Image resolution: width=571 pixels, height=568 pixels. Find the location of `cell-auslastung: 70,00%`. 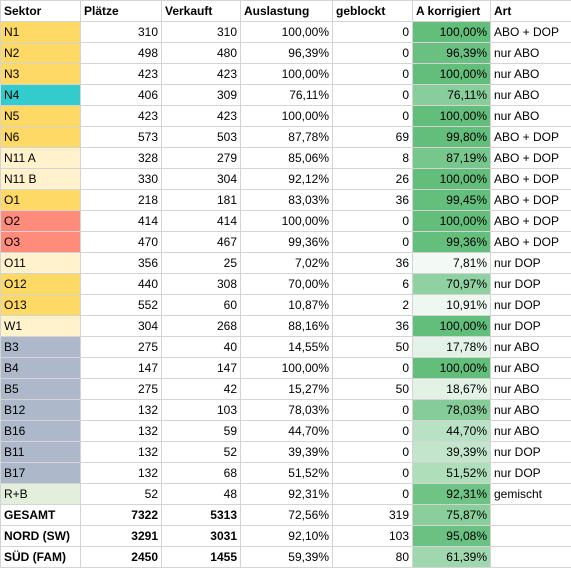

cell-auslastung: 70,00% is located at coordinates (287, 284).